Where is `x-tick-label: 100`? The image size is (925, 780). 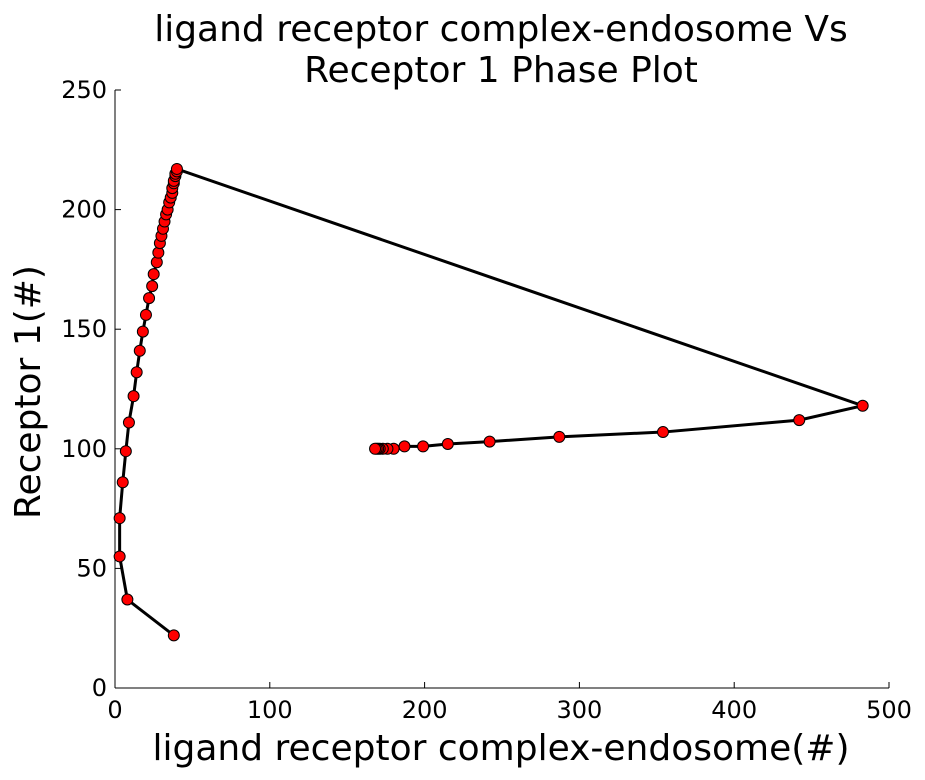
x-tick-label: 100 is located at coordinates (270, 710).